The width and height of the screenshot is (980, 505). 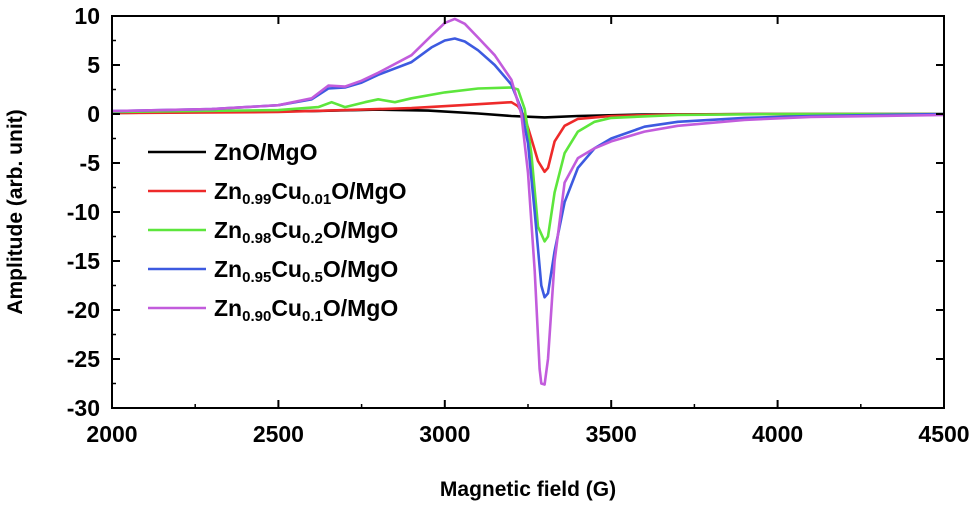 What do you see at coordinates (310, 193) in the screenshot?
I see `legend-label: Zn0.99Cu0.01O/MgO` at bounding box center [310, 193].